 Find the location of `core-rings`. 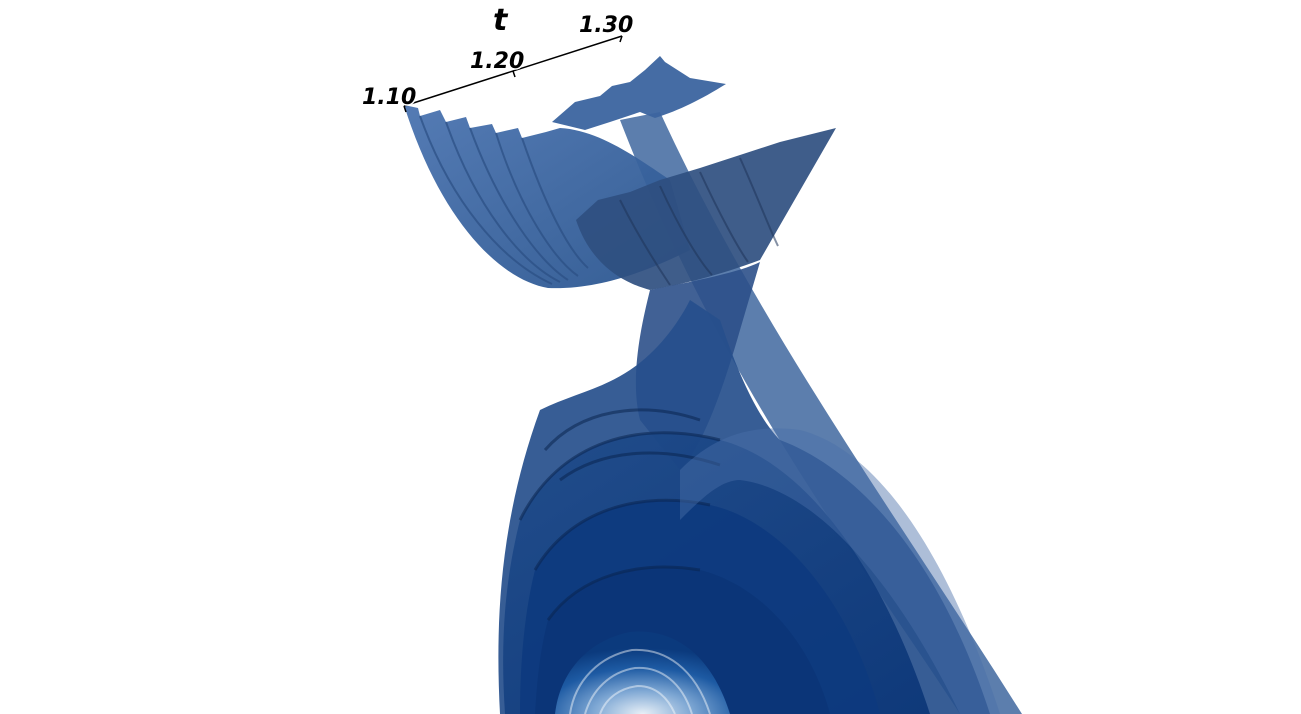

core-rings is located at coordinates (640, 681).